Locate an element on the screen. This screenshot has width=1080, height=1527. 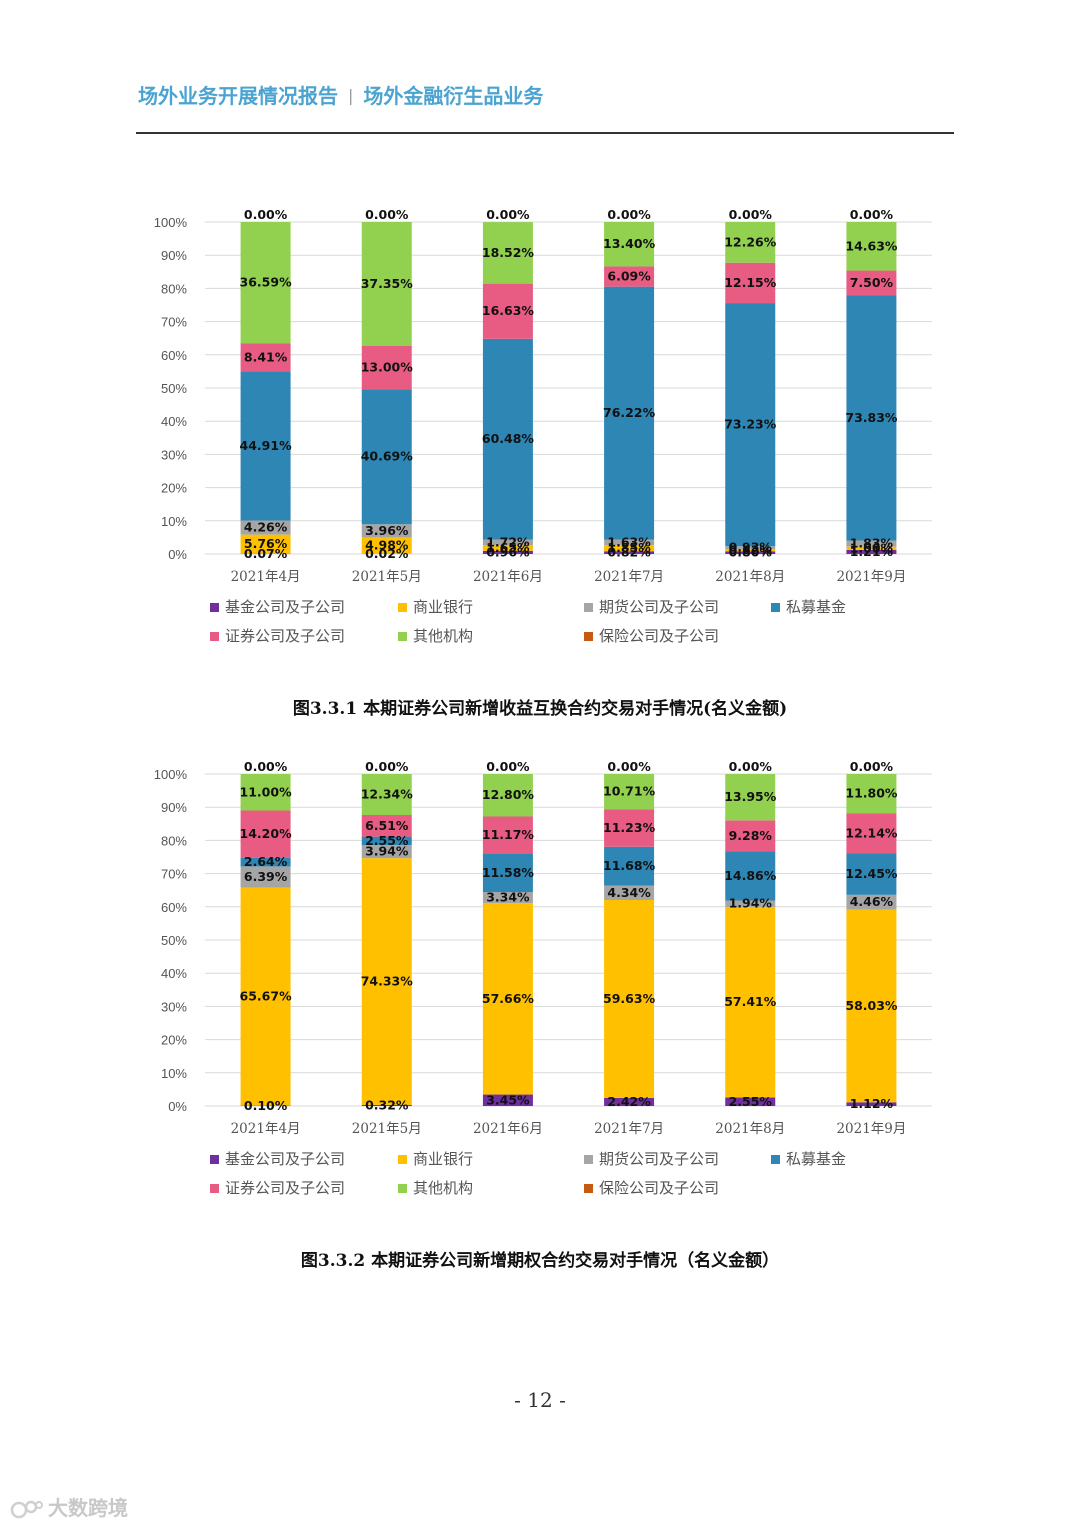
data-label: 14.86% is located at coordinates (750, 875).